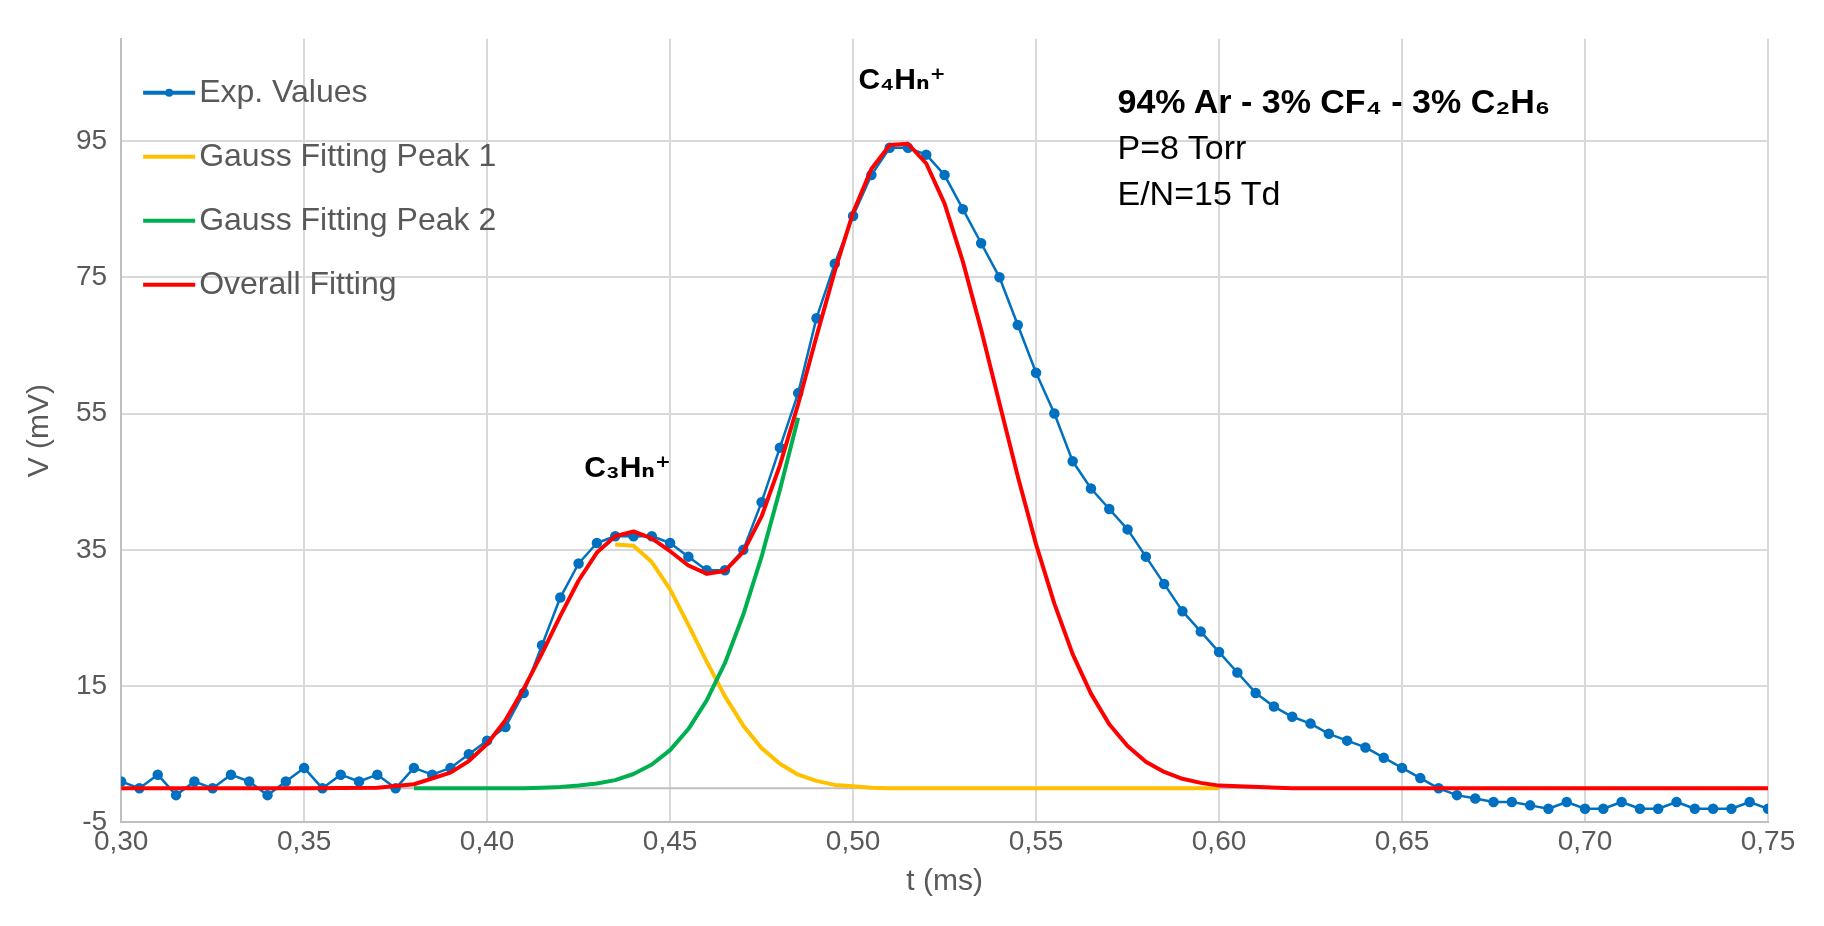 Image resolution: width=1824 pixels, height=926 pixels. I want to click on x-tick-label: 0,70, so click(1585, 840).